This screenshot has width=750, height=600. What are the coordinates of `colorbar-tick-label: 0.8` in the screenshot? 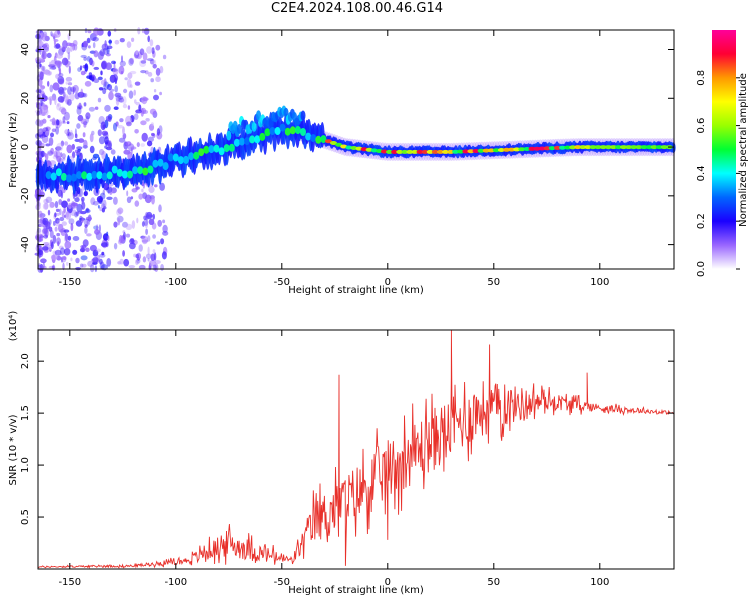 It's located at (701, 78).